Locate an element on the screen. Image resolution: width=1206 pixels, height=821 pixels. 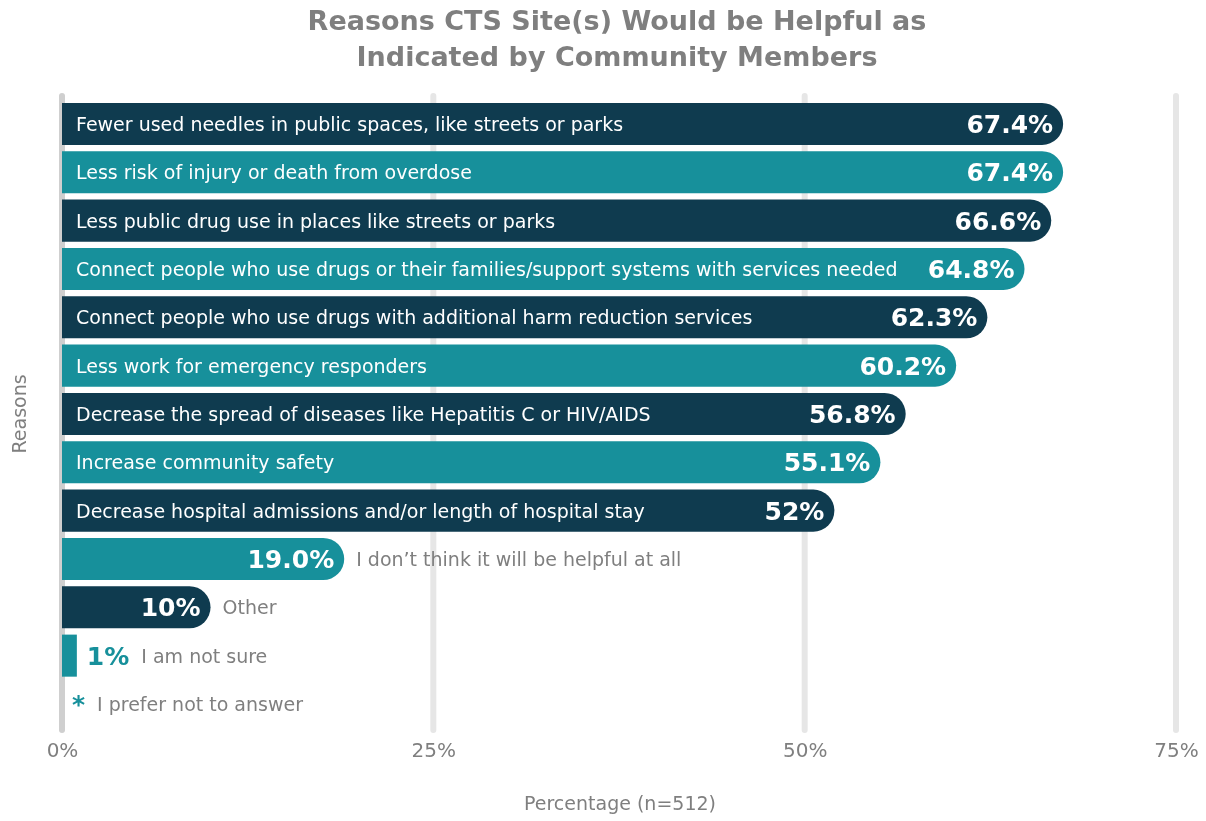
y-tick-label: Decrease hospital admissions and/or length of hospital stay is located at coordinates (360, 510).